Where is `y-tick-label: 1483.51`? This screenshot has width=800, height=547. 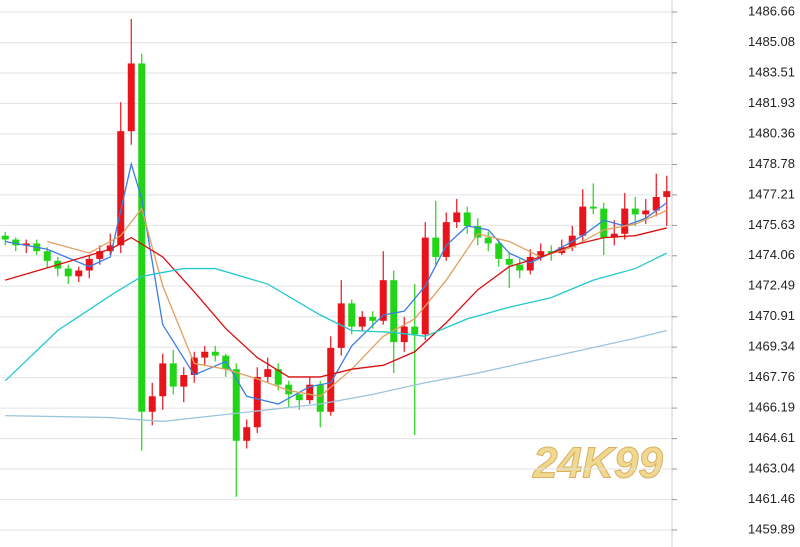 y-tick-label: 1483.51 is located at coordinates (771, 71).